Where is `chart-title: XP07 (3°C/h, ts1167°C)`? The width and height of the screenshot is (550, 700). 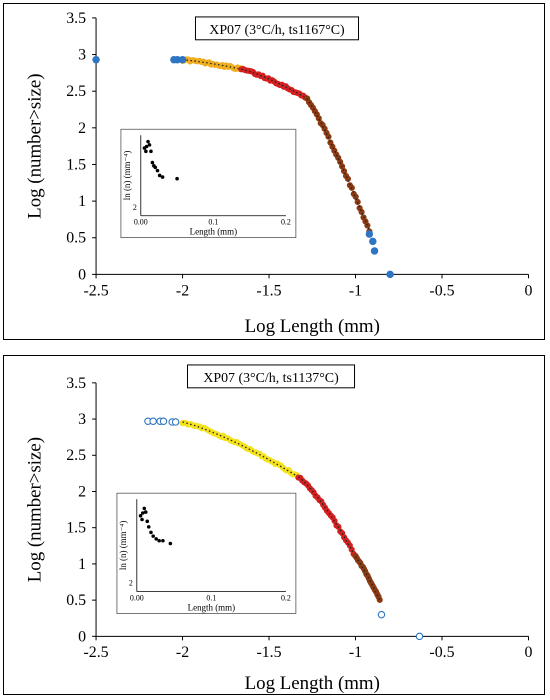
chart-title: XP07 (3°C/h, ts1167°C) is located at coordinates (277, 30).